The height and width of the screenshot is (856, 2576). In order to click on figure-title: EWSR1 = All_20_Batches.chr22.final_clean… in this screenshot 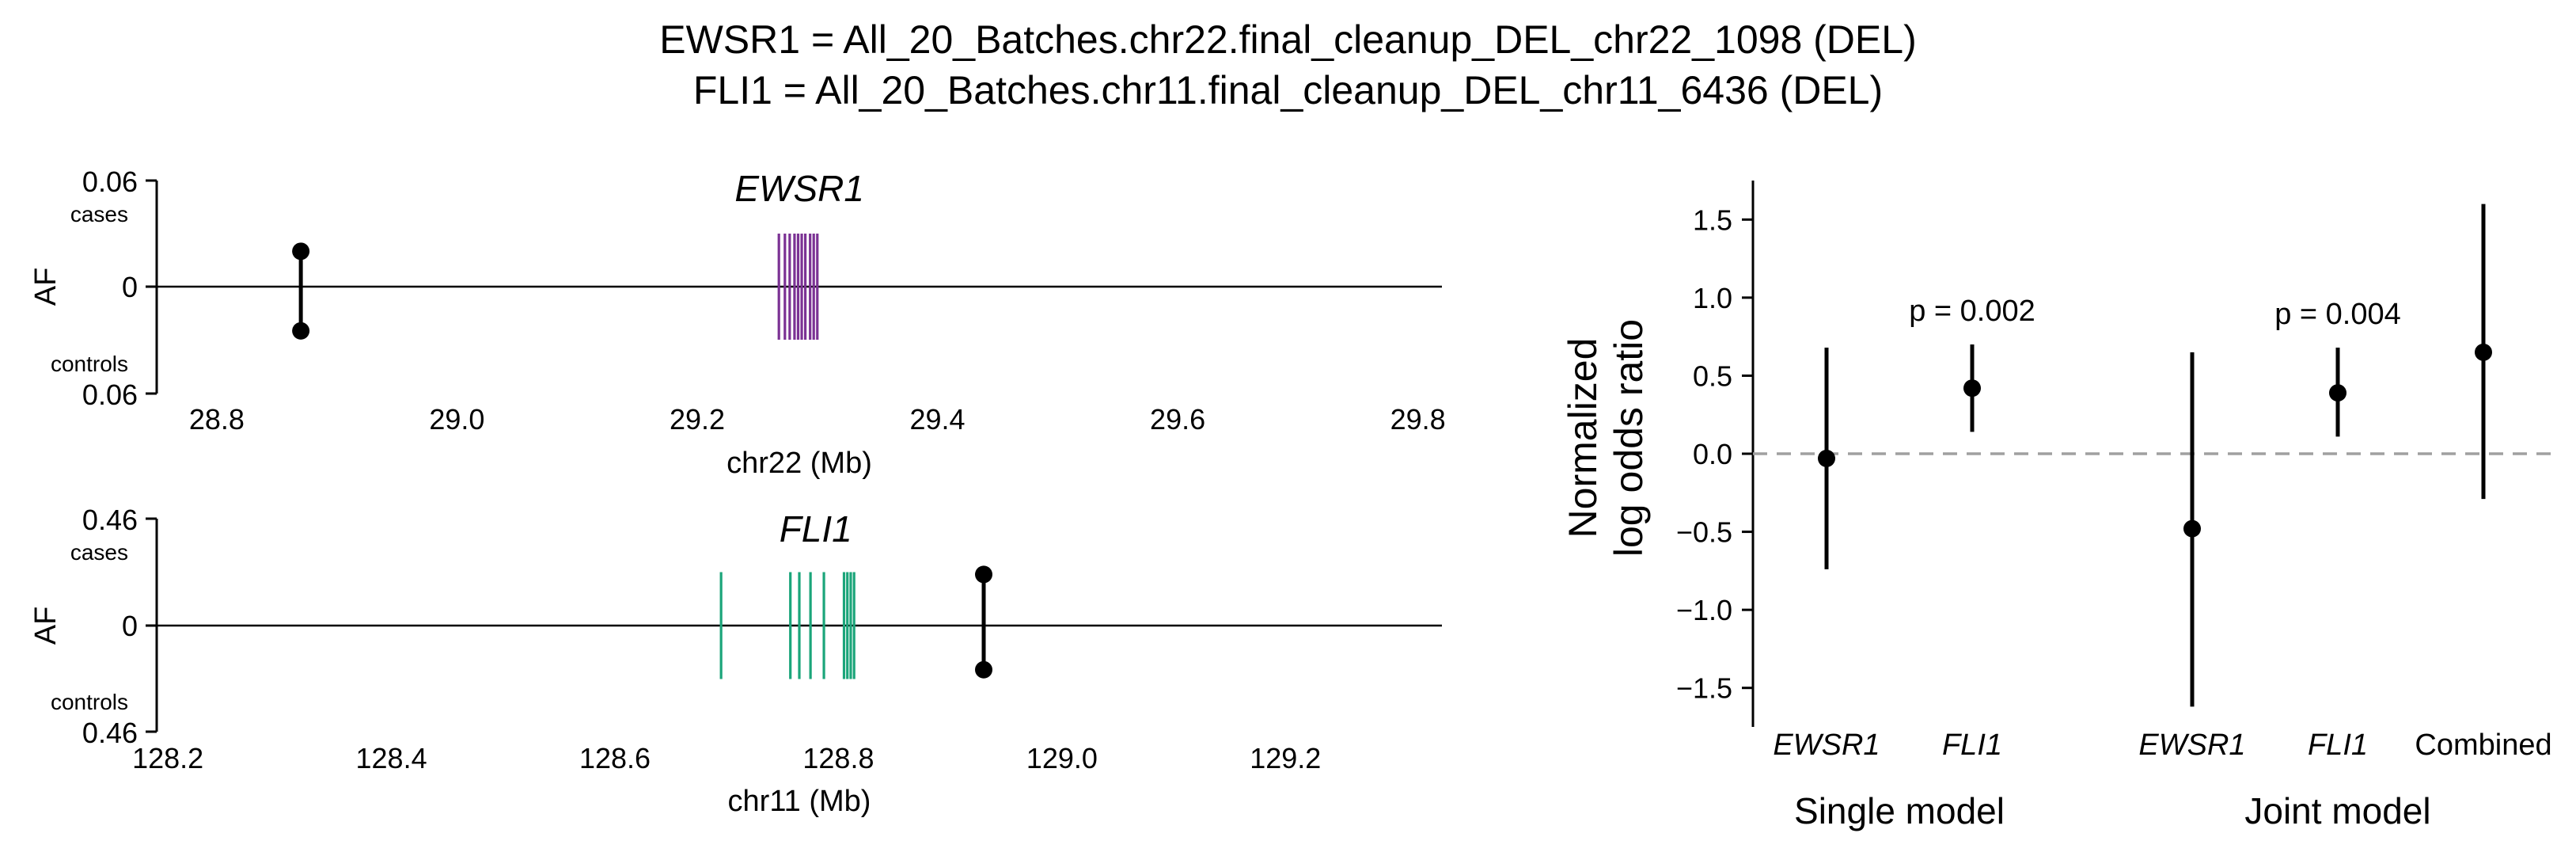, I will do `click(1288, 65)`.